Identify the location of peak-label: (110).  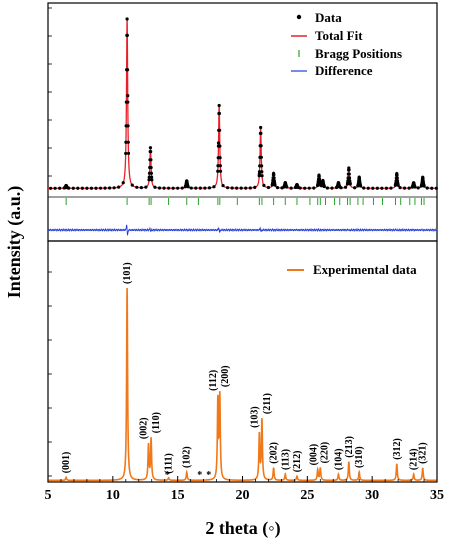
(156, 422).